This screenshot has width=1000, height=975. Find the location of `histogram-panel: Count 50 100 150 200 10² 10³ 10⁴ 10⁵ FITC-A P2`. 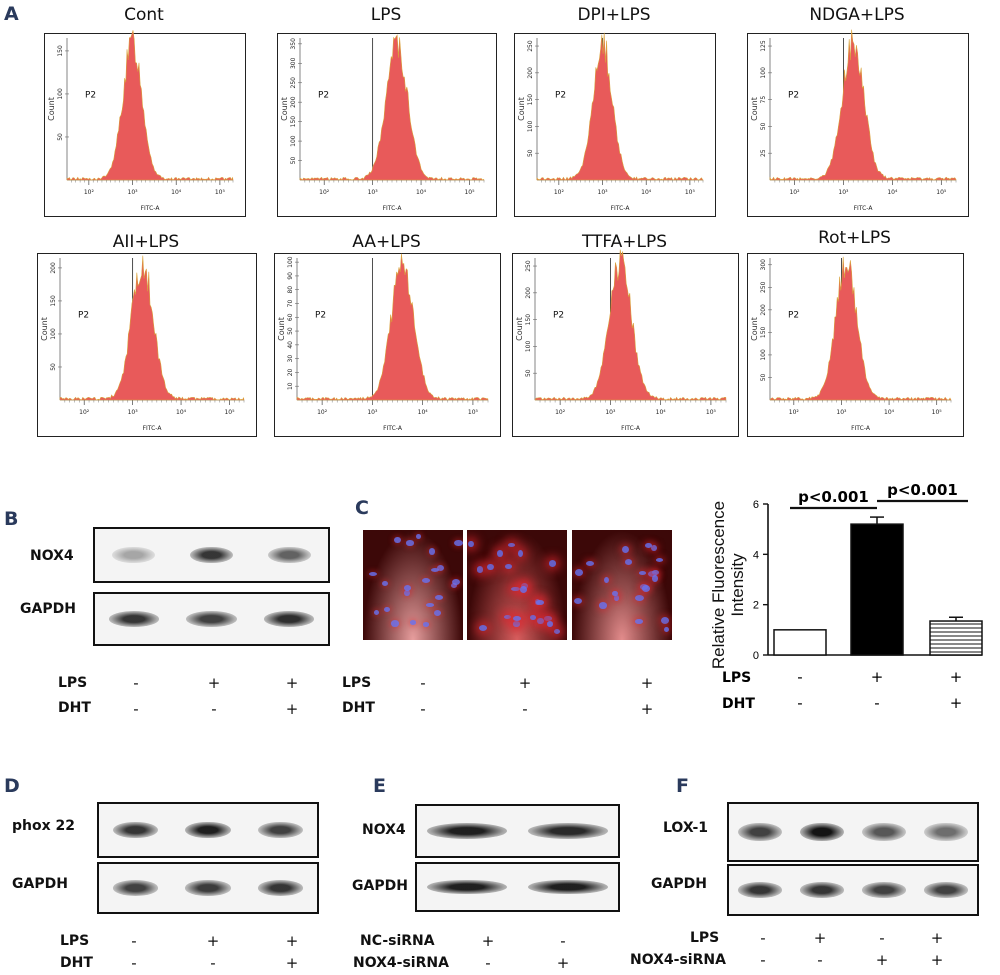

histogram-panel: Count 50 100 150 200 10² 10³ 10⁴ 10⁵ FITC-A P2 is located at coordinates (147, 345).